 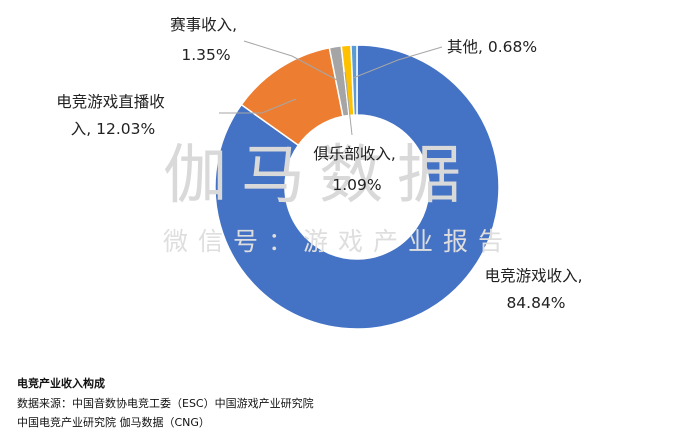 I want to click on label-live-streaming-line1: 电竞游戏直播收, so click(x=110, y=102).